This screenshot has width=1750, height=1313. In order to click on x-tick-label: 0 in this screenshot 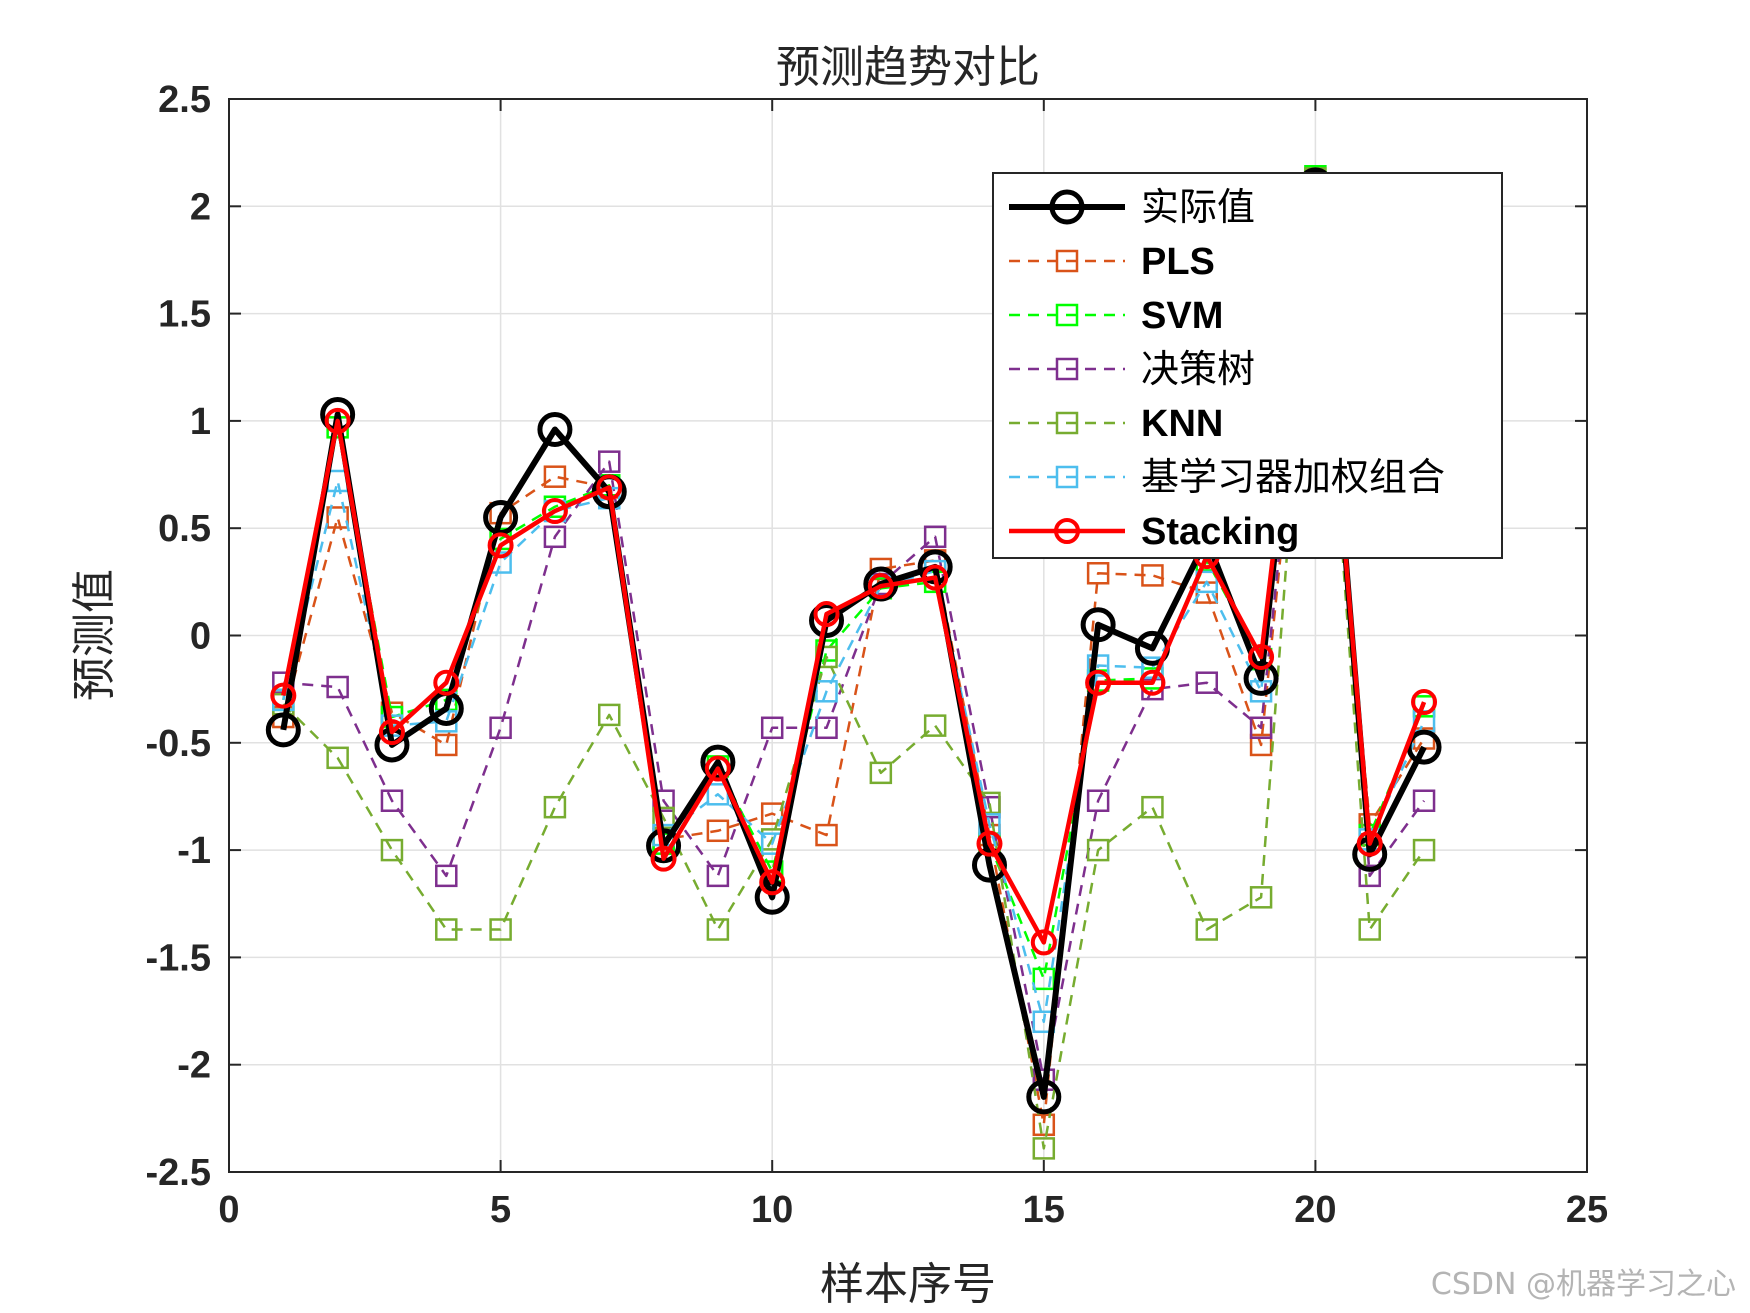, I will do `click(228, 1210)`.